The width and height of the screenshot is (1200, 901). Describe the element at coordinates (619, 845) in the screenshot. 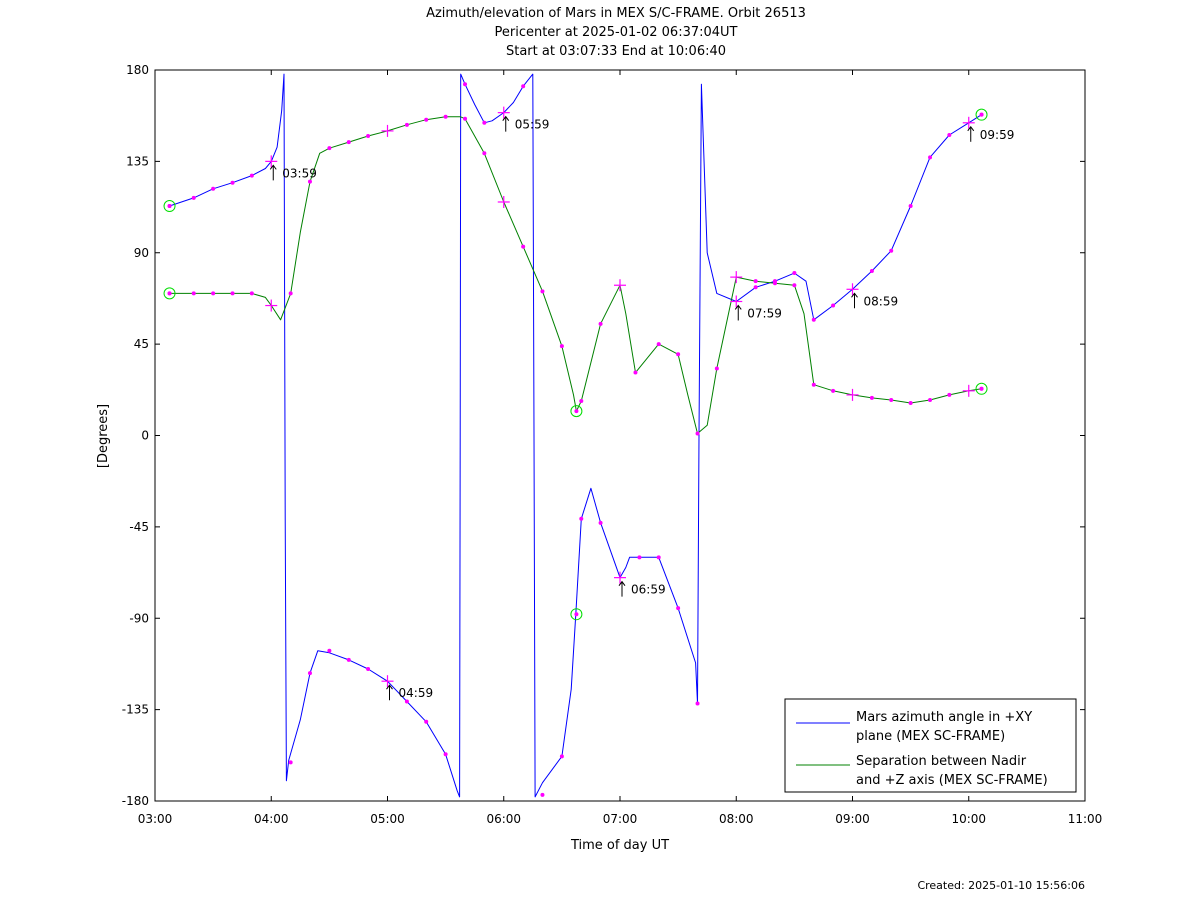

I see `x-axis-label: Time of day UT` at that location.